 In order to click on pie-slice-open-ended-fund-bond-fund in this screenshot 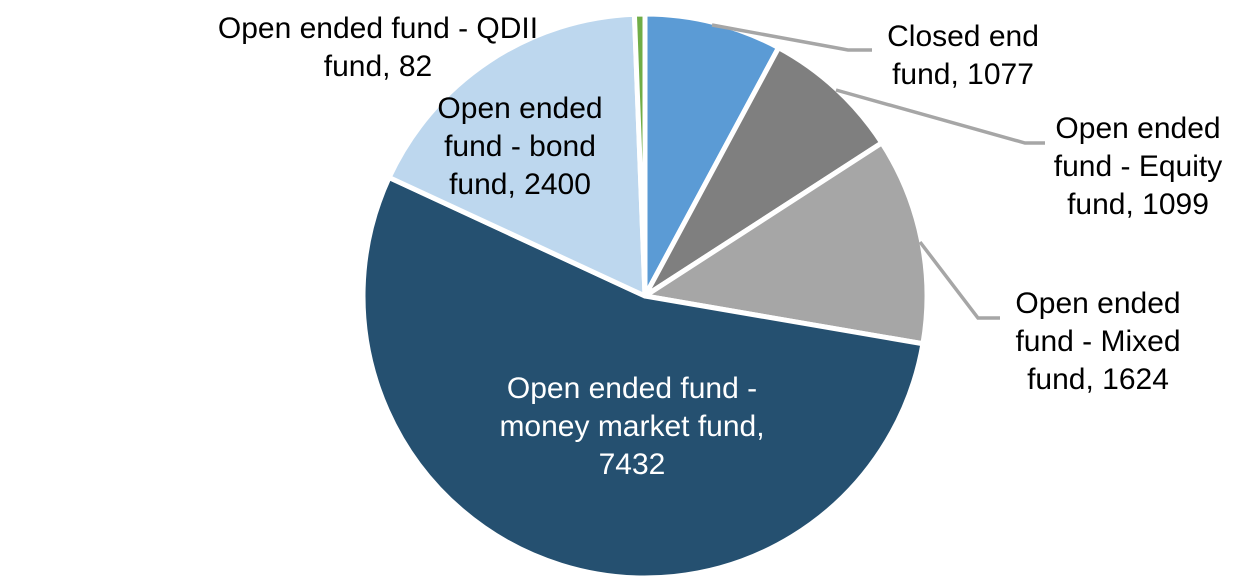, I will do `click(517, 155)`.